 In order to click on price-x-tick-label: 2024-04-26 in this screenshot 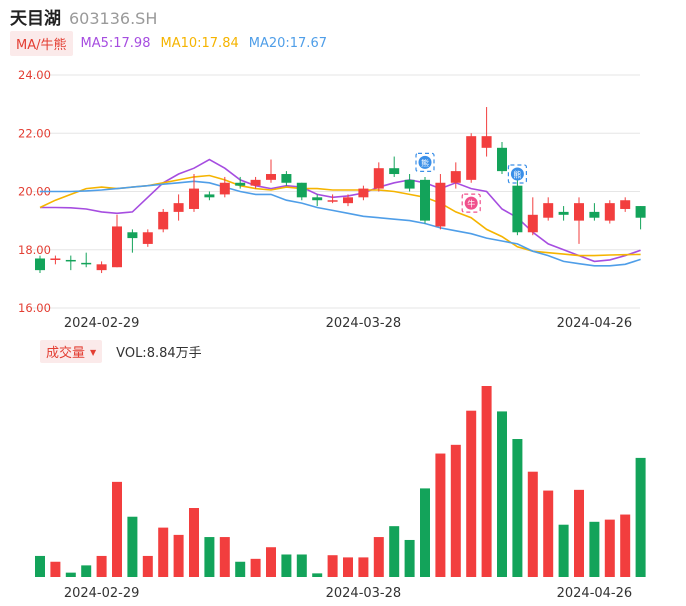, I will do `click(595, 323)`.